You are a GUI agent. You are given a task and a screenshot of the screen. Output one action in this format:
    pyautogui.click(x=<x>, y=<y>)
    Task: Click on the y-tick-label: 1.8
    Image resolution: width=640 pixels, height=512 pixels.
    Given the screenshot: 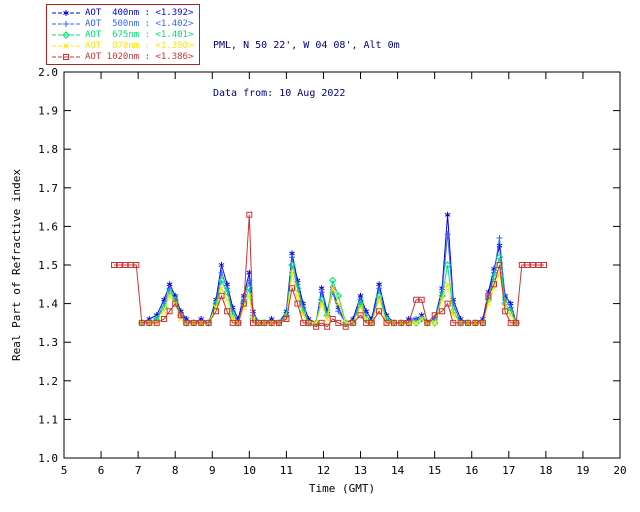 What is the action you would take?
    pyautogui.click(x=48, y=149)
    